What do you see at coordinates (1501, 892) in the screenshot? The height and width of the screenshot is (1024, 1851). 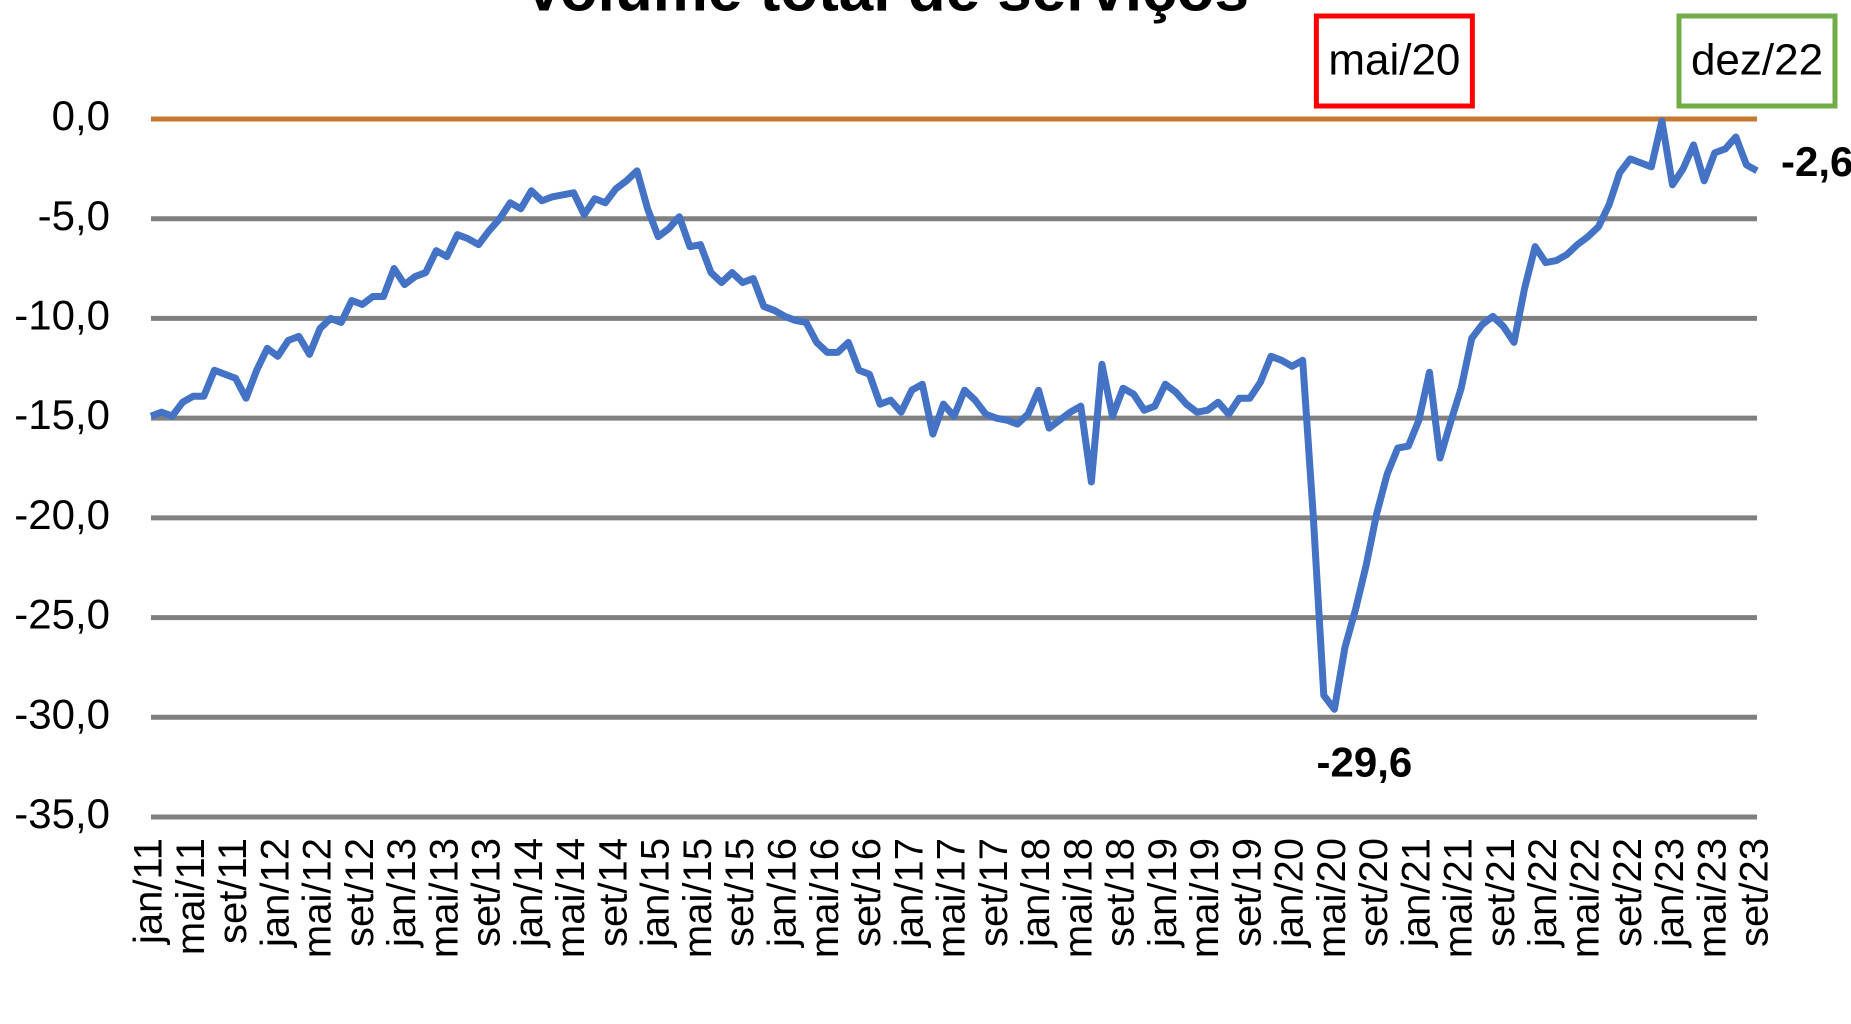 I see `x-tick-label: set/21` at bounding box center [1501, 892].